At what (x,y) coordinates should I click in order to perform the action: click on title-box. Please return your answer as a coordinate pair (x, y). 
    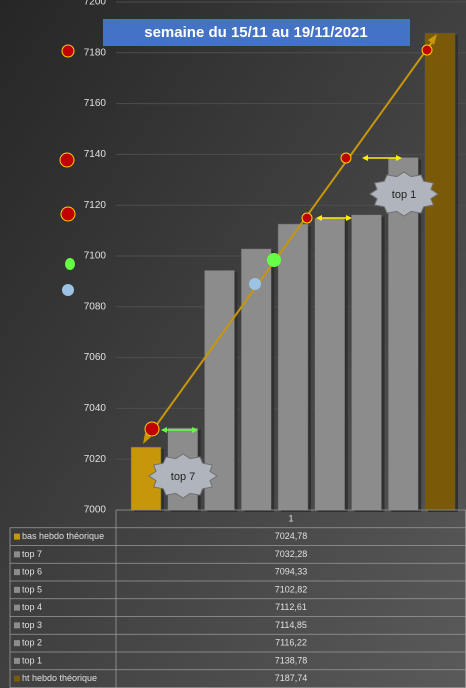
    Looking at the image, I should click on (256, 32).